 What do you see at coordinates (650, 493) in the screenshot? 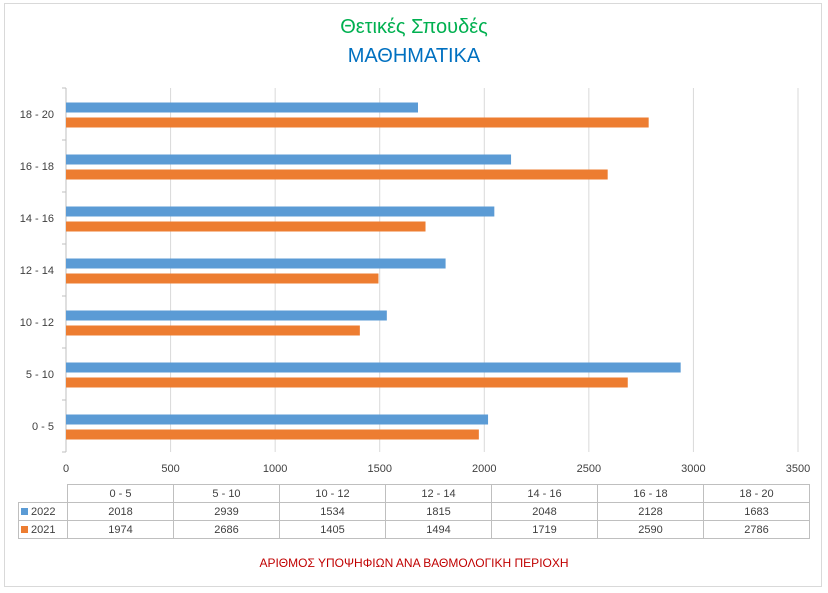
I see `table-header-cell: 16 - 18` at bounding box center [650, 493].